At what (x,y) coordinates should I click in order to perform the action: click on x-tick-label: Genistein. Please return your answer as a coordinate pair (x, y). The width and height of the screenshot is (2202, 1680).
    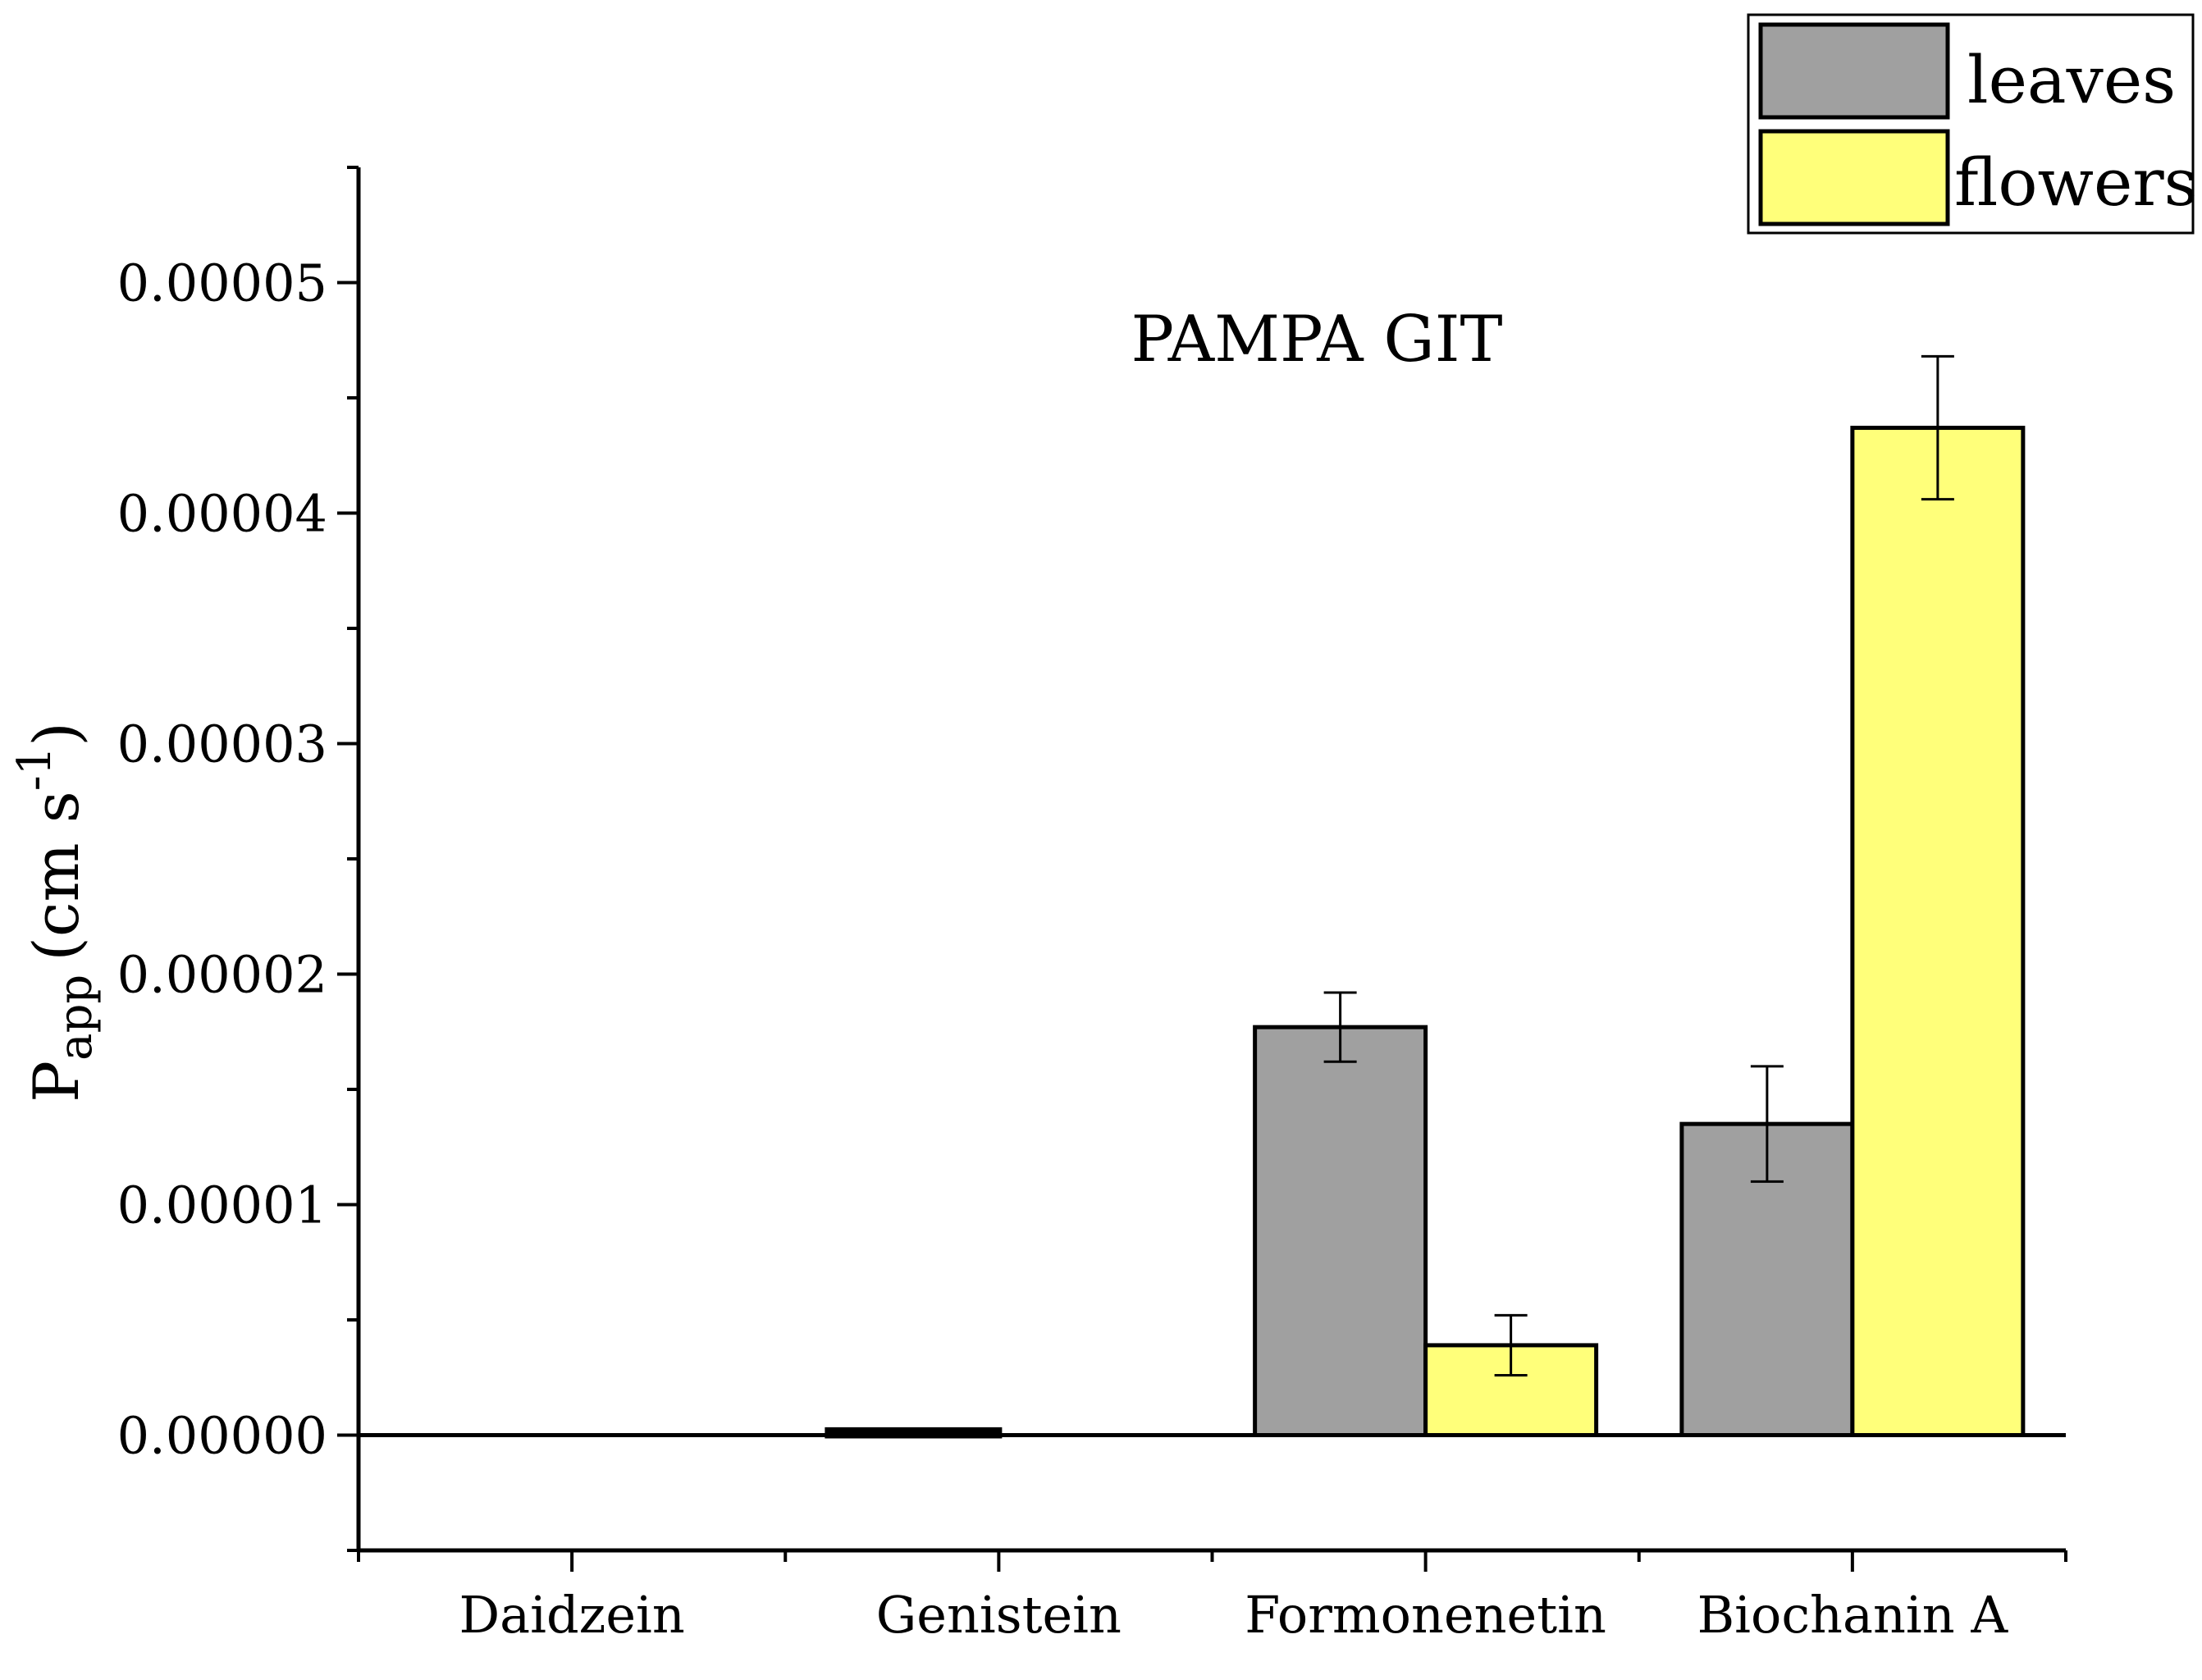
    Looking at the image, I should click on (999, 1615).